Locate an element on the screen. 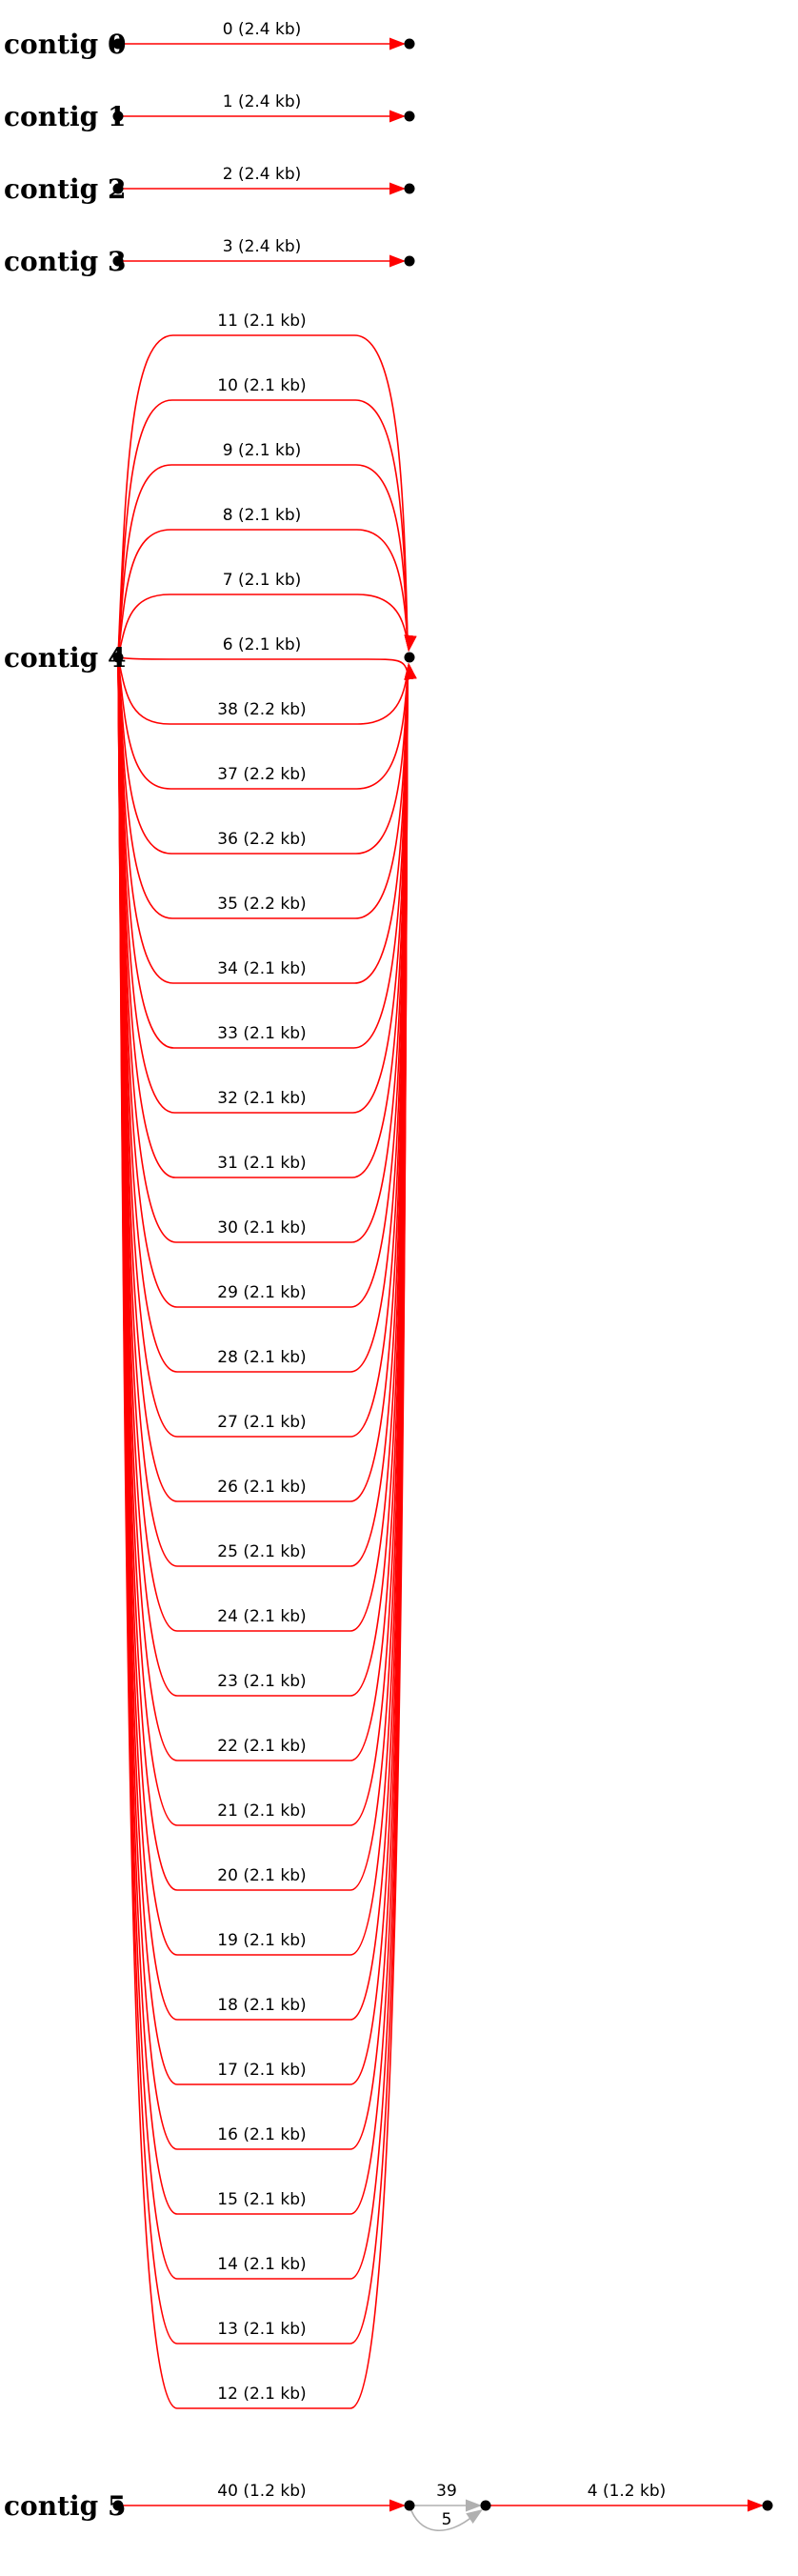  edge-10-line is located at coordinates (263, 529).